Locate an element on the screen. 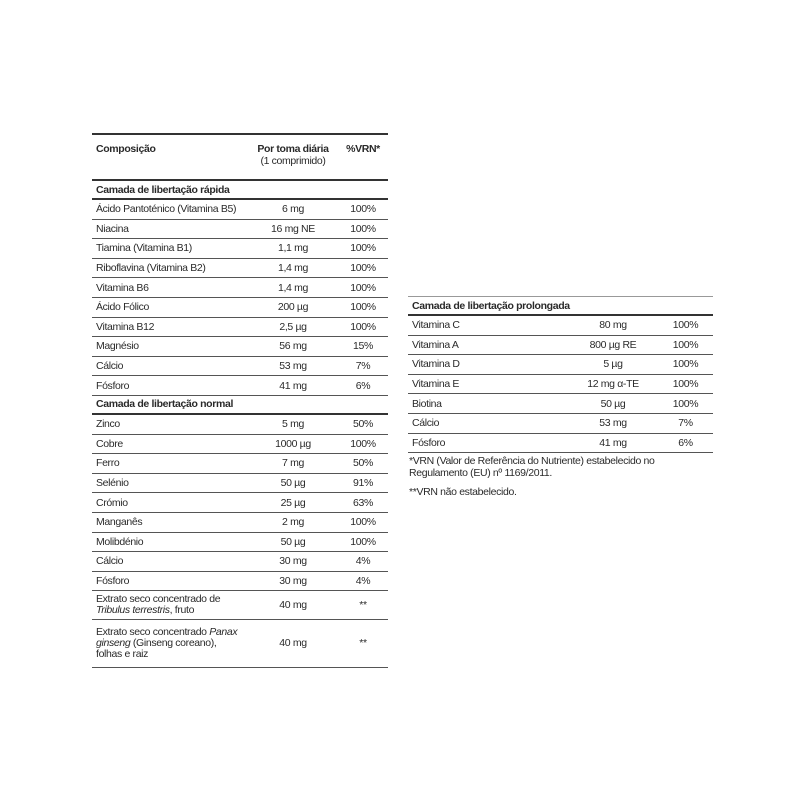  nutrient-name: Manganês is located at coordinates (170, 522).